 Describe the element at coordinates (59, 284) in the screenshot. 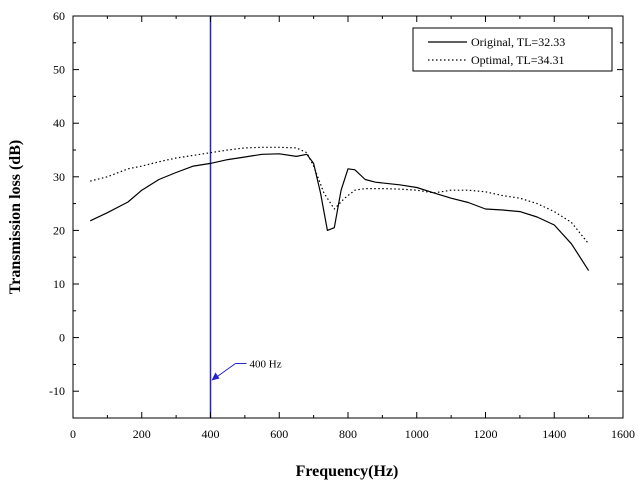

I see `y-tick-label: 10` at that location.